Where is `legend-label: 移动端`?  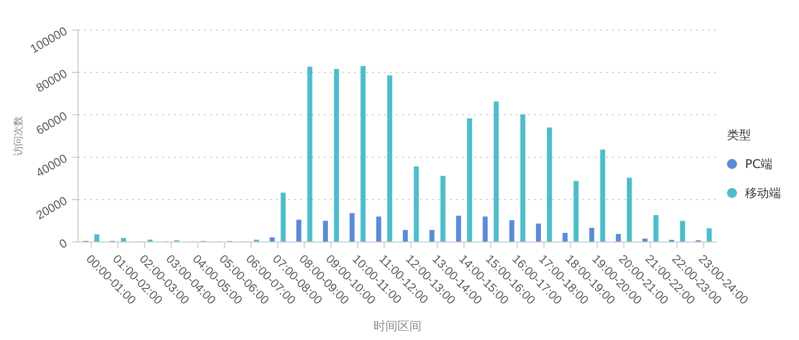 legend-label: 移动端 is located at coordinates (763, 193).